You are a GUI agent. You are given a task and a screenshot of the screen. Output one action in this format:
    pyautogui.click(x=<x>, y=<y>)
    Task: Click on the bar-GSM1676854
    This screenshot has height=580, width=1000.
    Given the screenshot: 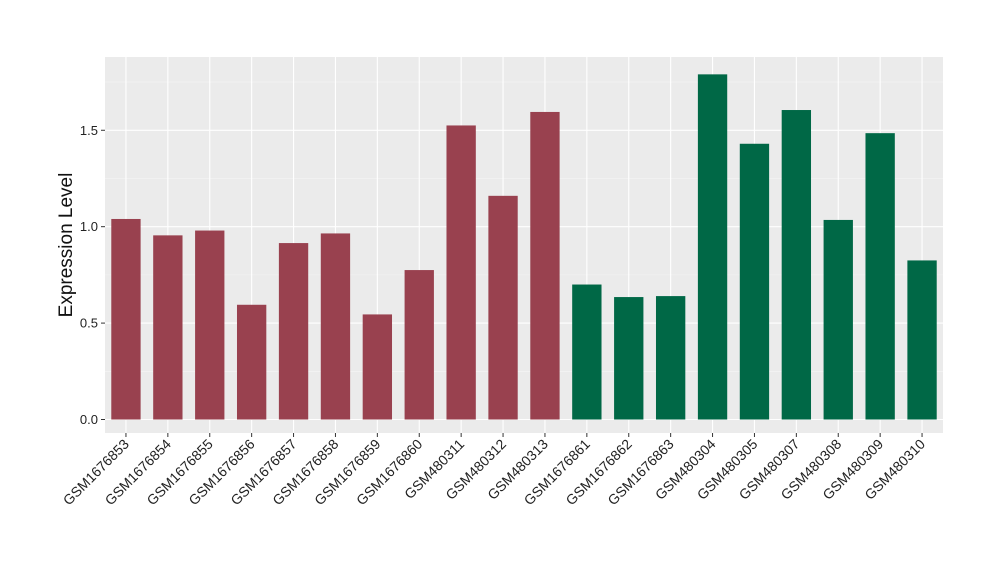 What is the action you would take?
    pyautogui.click(x=168, y=327)
    